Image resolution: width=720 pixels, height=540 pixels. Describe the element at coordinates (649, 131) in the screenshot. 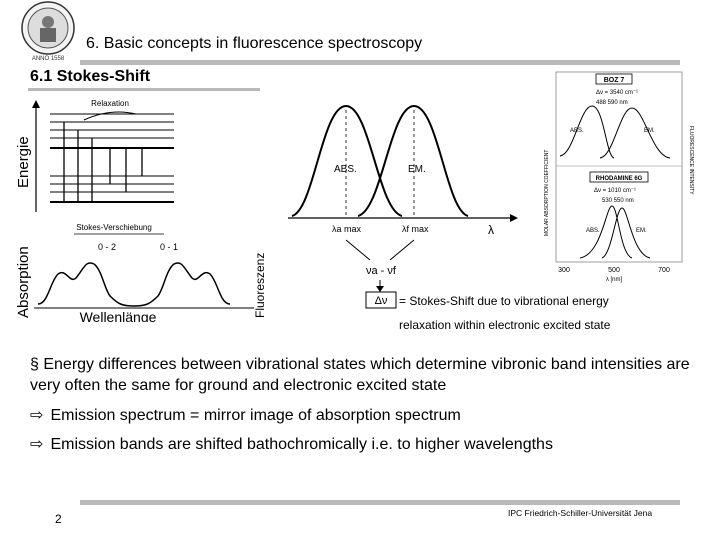

I see `boz7-em-label: EM.` at that location.